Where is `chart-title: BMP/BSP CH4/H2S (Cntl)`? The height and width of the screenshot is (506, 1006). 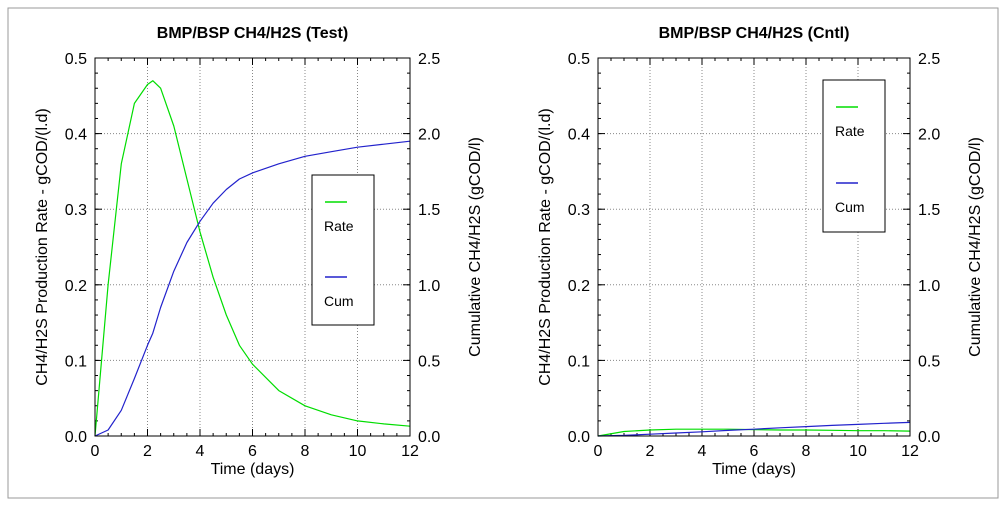
chart-title: BMP/BSP CH4/H2S (Cntl) is located at coordinates (754, 33).